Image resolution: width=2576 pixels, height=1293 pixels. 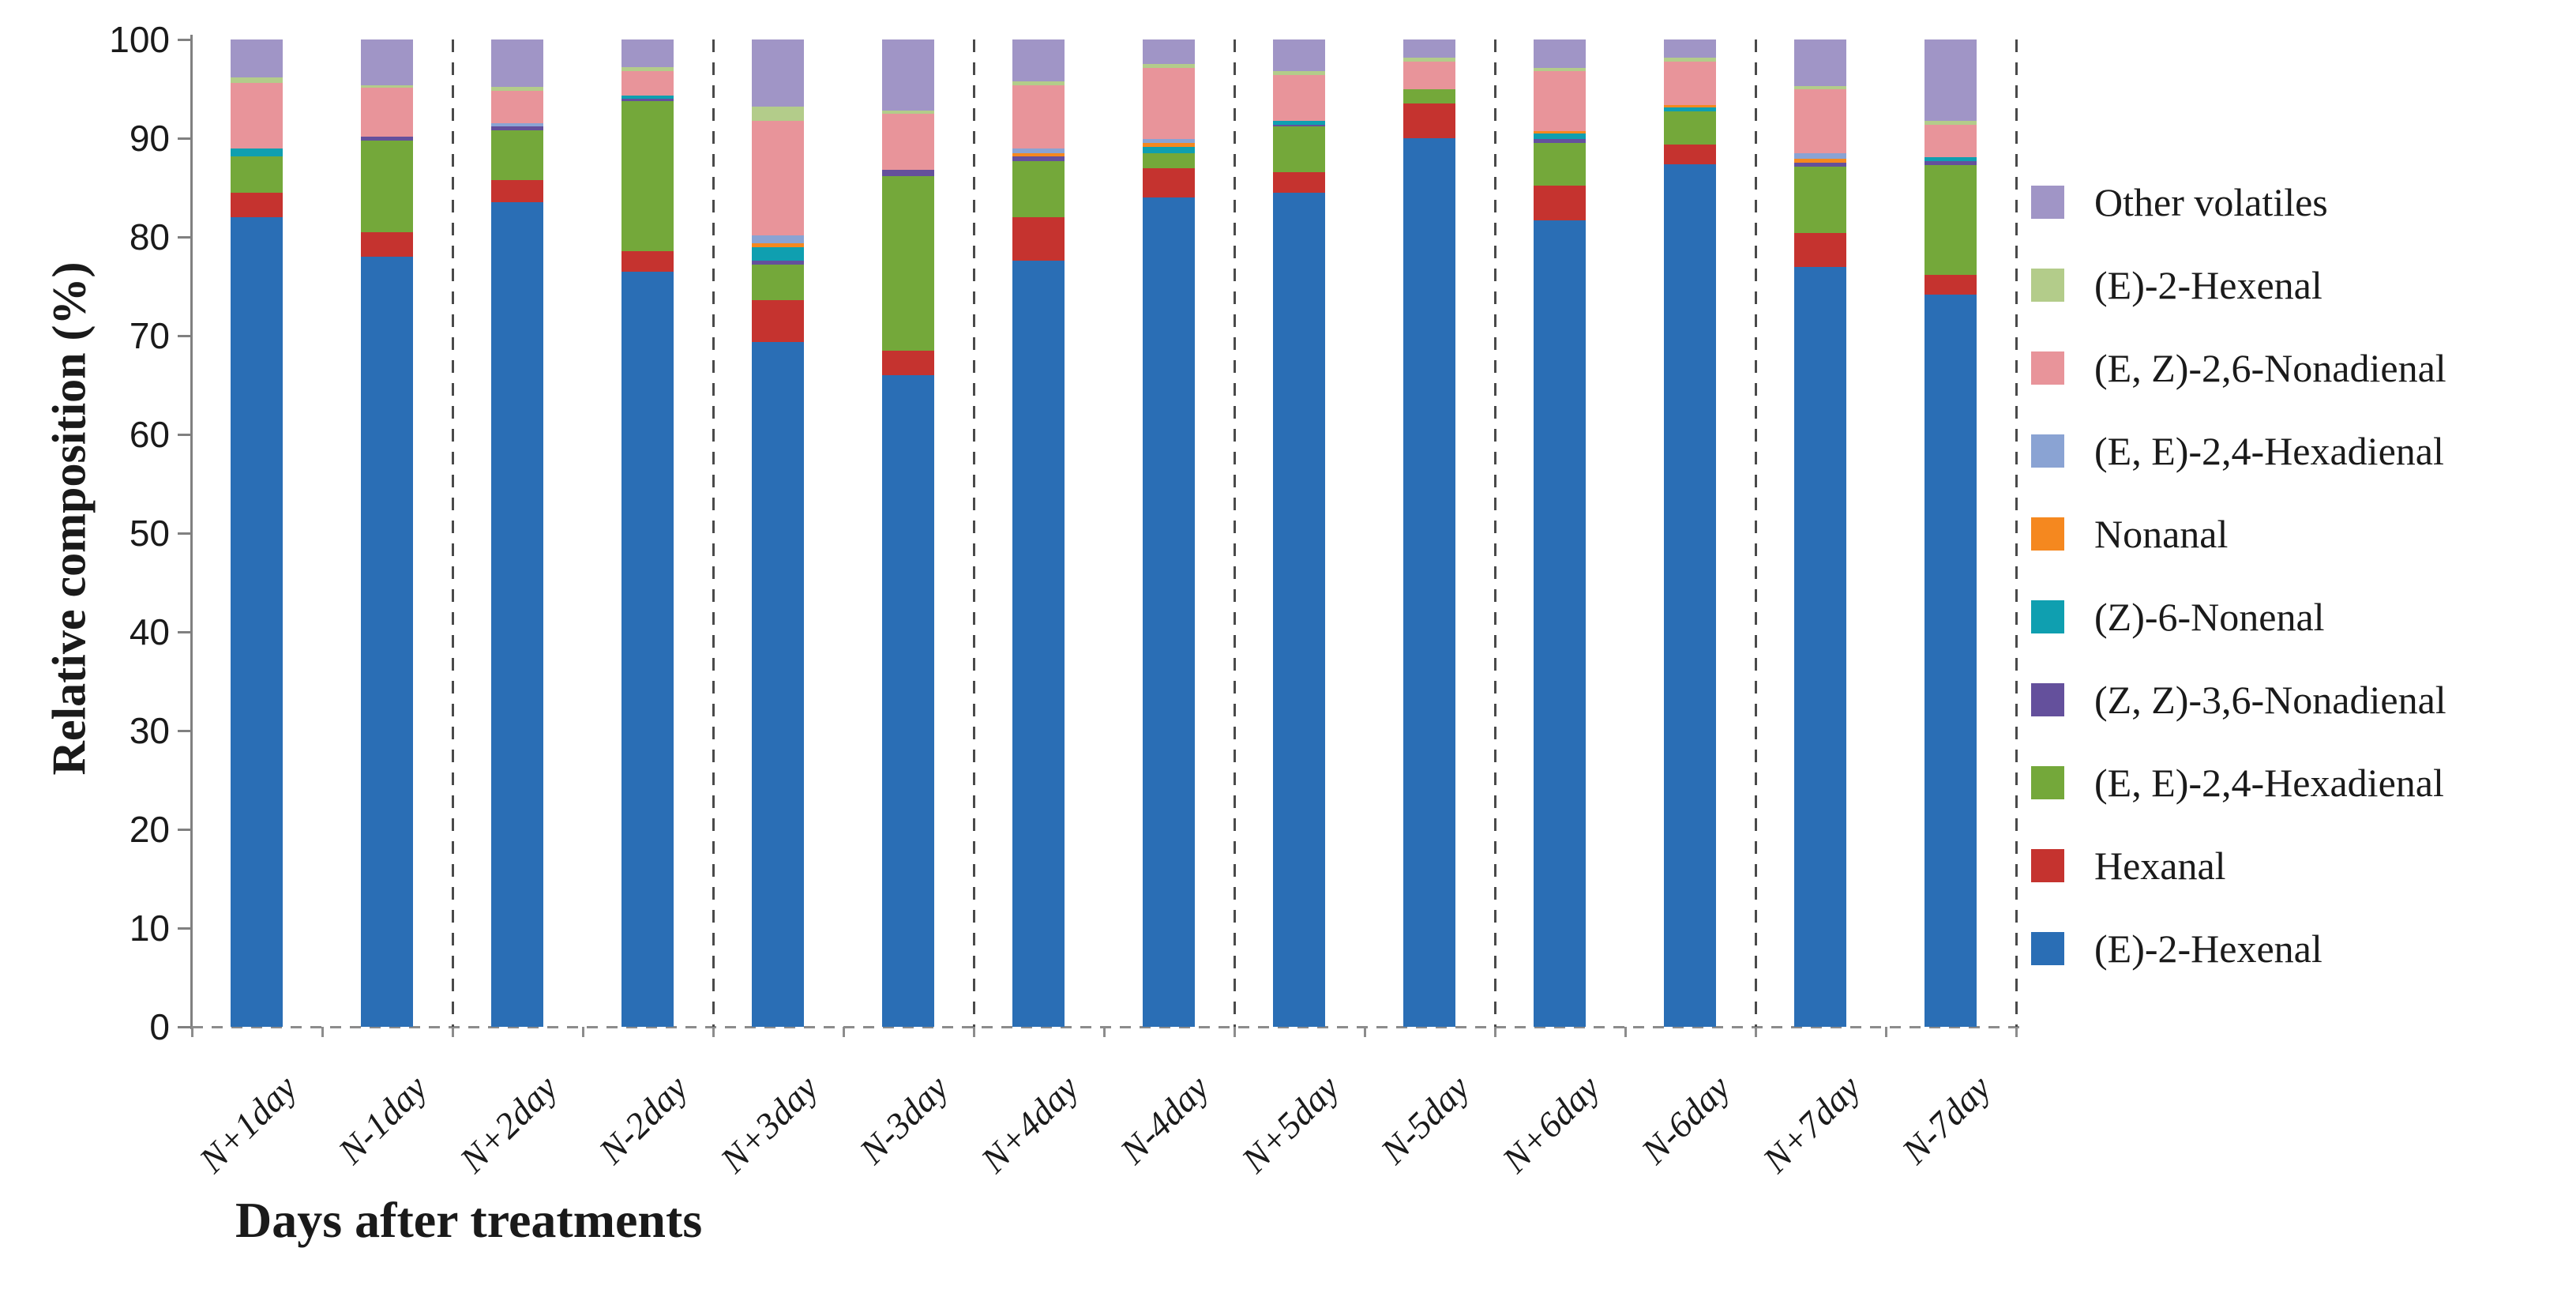 I want to click on legend-item: (E, E)-2,4-Hexadienal, so click(x=2238, y=782).